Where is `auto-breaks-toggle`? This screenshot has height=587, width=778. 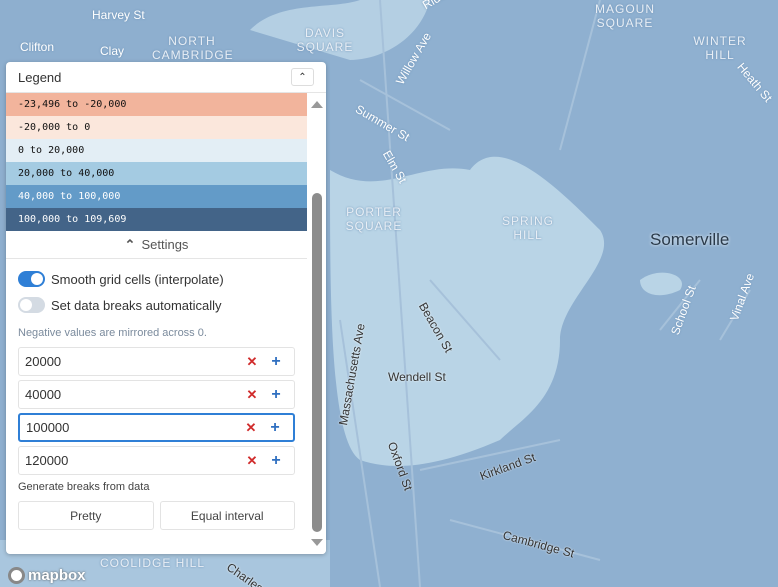 auto-breaks-toggle is located at coordinates (31, 305).